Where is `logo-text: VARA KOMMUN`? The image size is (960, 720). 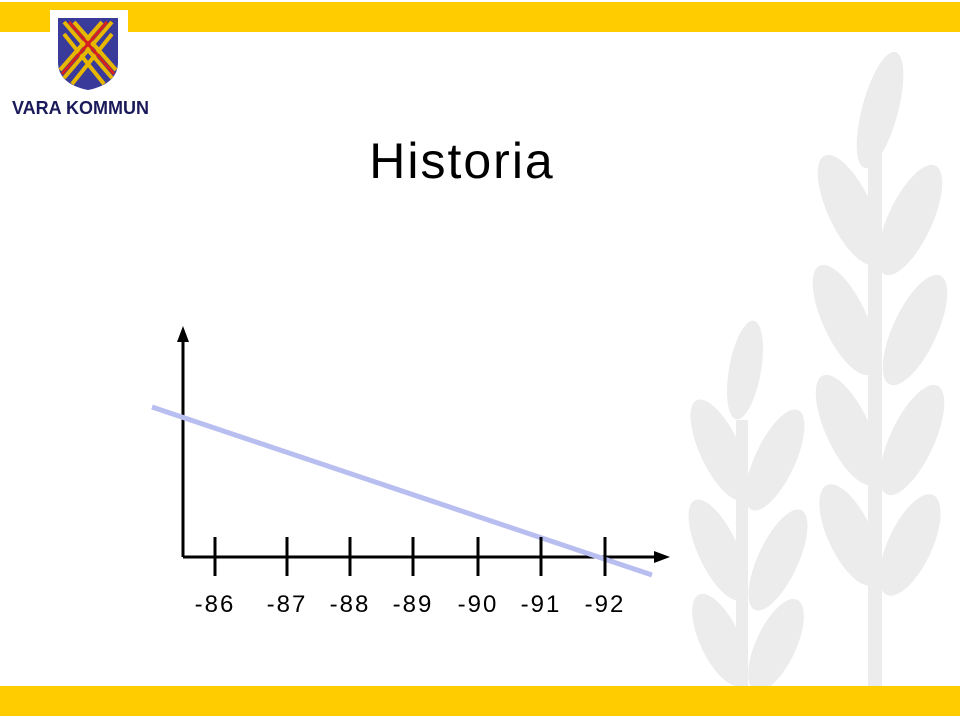
logo-text: VARA KOMMUN is located at coordinates (80, 108).